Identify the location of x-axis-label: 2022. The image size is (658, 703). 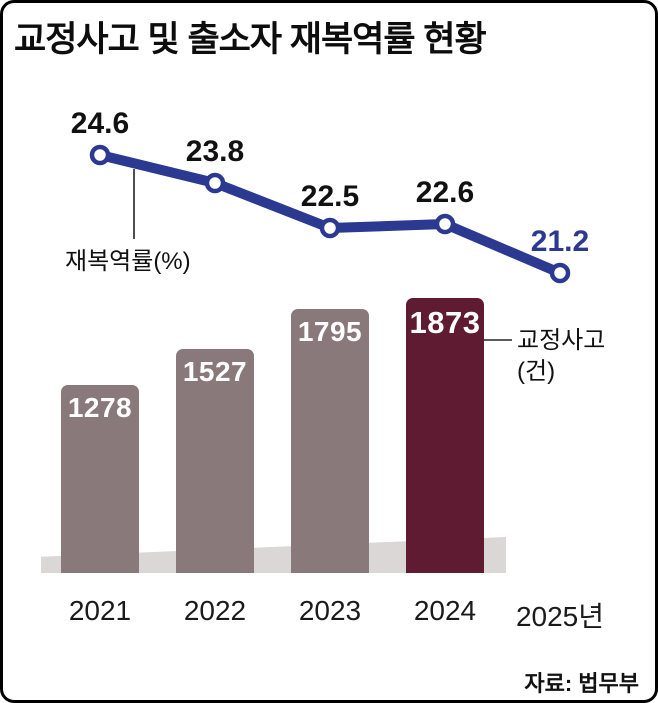
(215, 610).